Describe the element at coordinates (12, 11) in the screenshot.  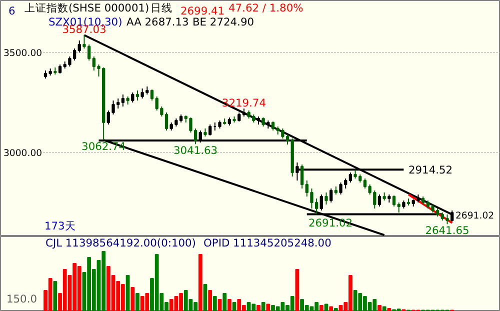
I see `text: 6` at that location.